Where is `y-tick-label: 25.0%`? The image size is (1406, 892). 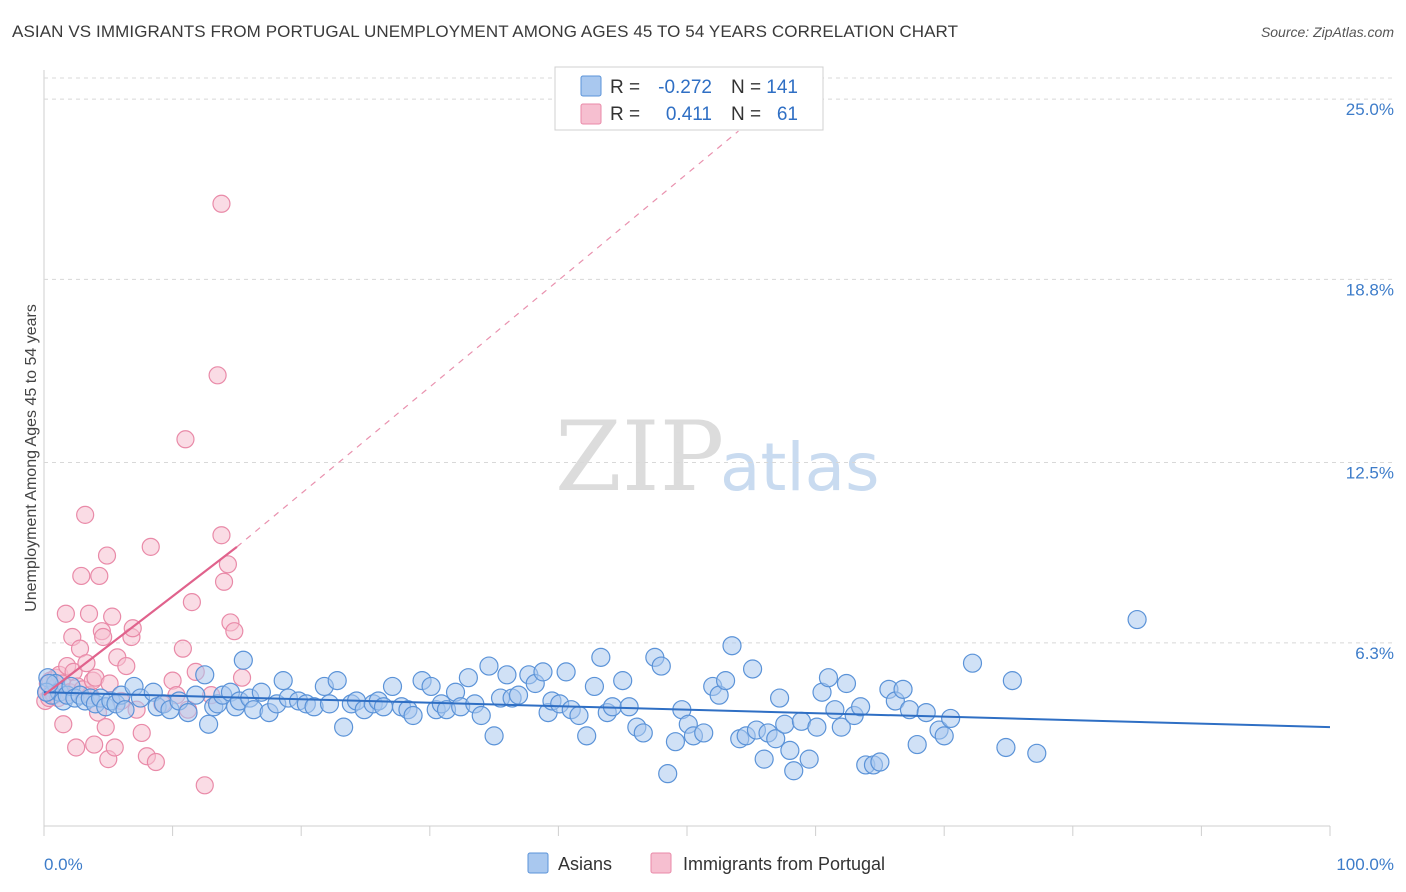 y-tick-label: 25.0% is located at coordinates (1370, 109).